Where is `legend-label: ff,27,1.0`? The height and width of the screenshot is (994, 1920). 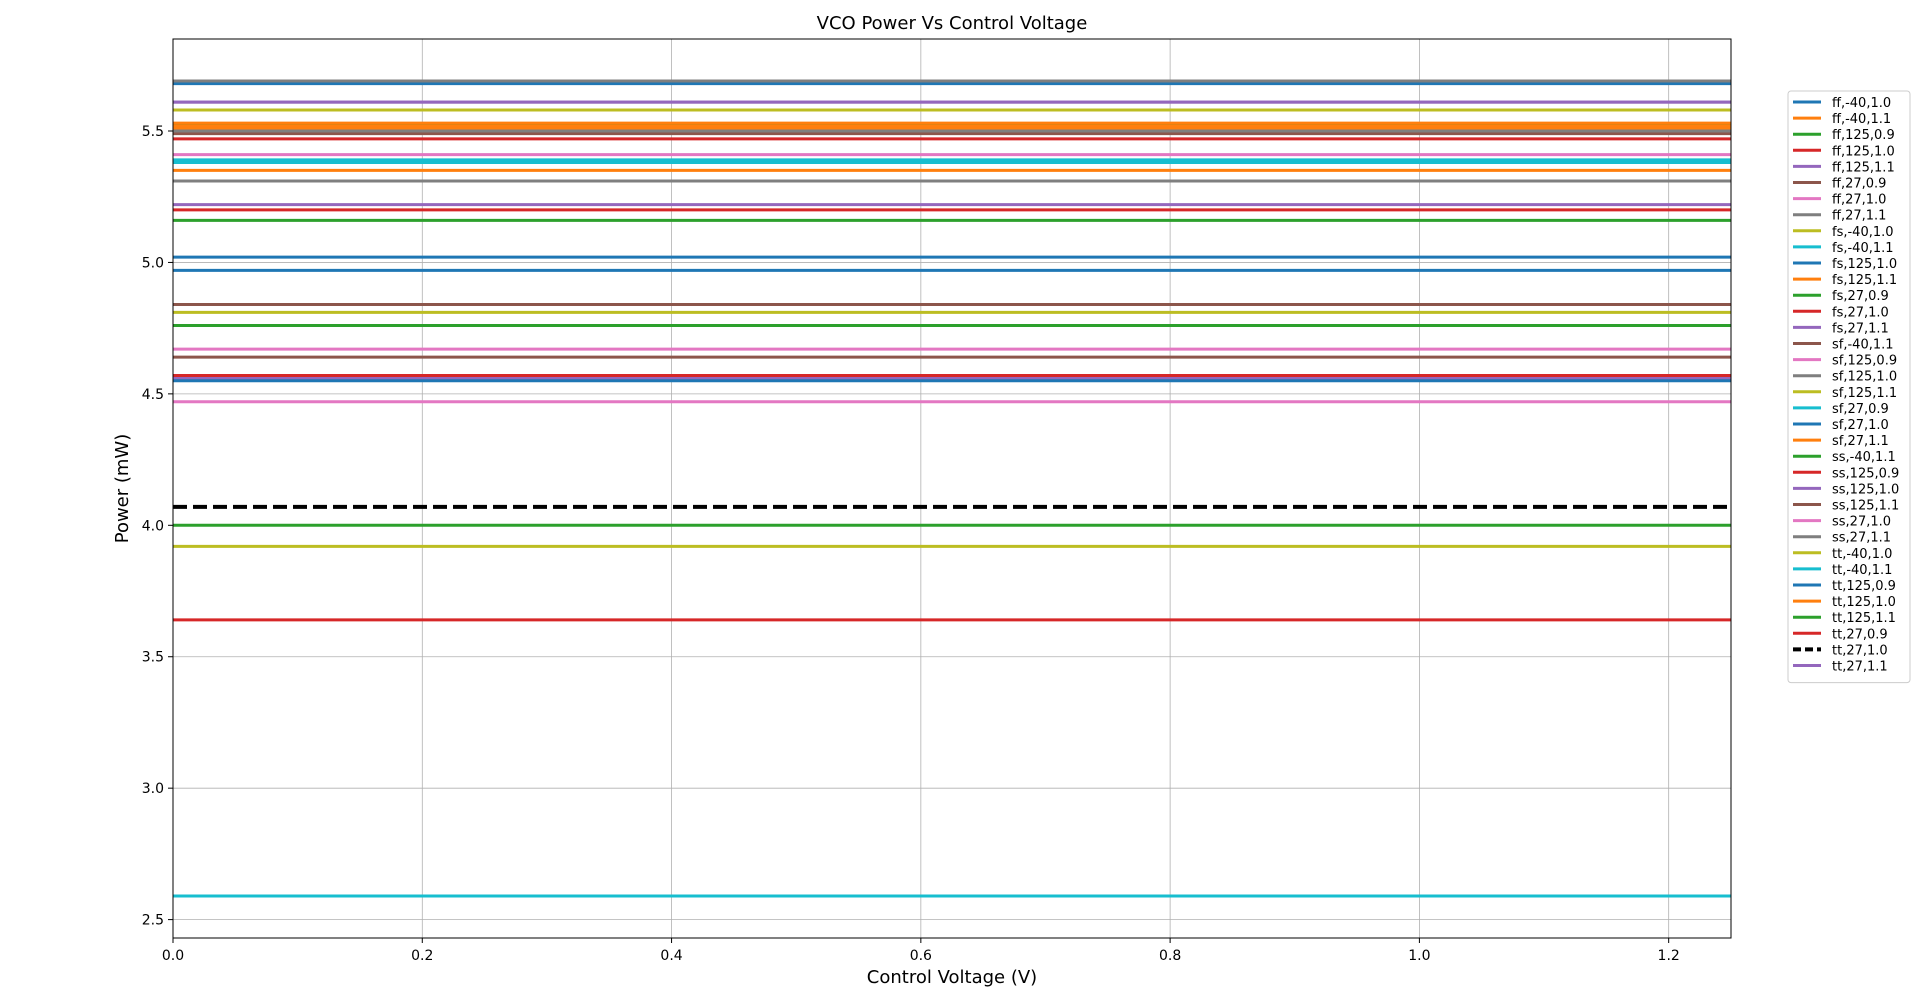
legend-label: ff,27,1.0 is located at coordinates (1859, 200).